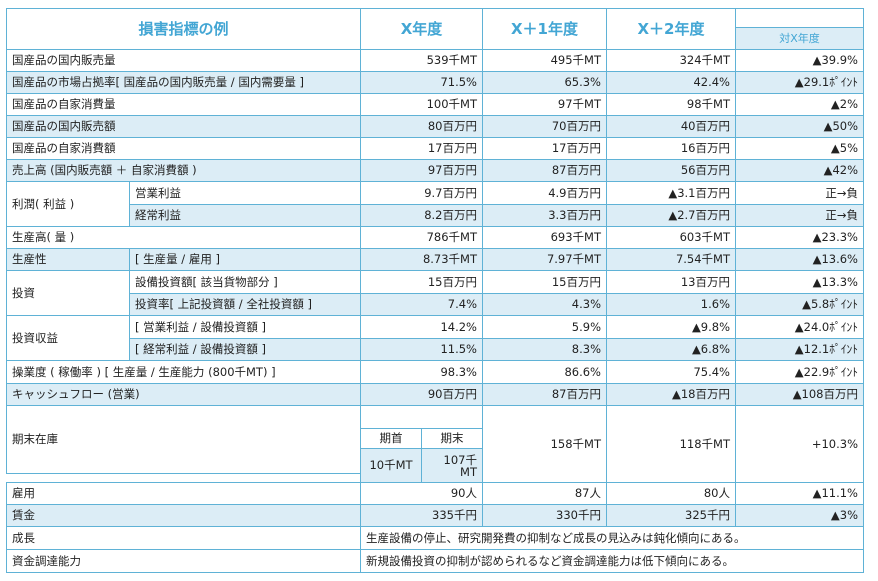 The image size is (878, 581). I want to click on row-value-vs: ▲22.9ﾎﾟｲﾝﾄ, so click(799, 372).